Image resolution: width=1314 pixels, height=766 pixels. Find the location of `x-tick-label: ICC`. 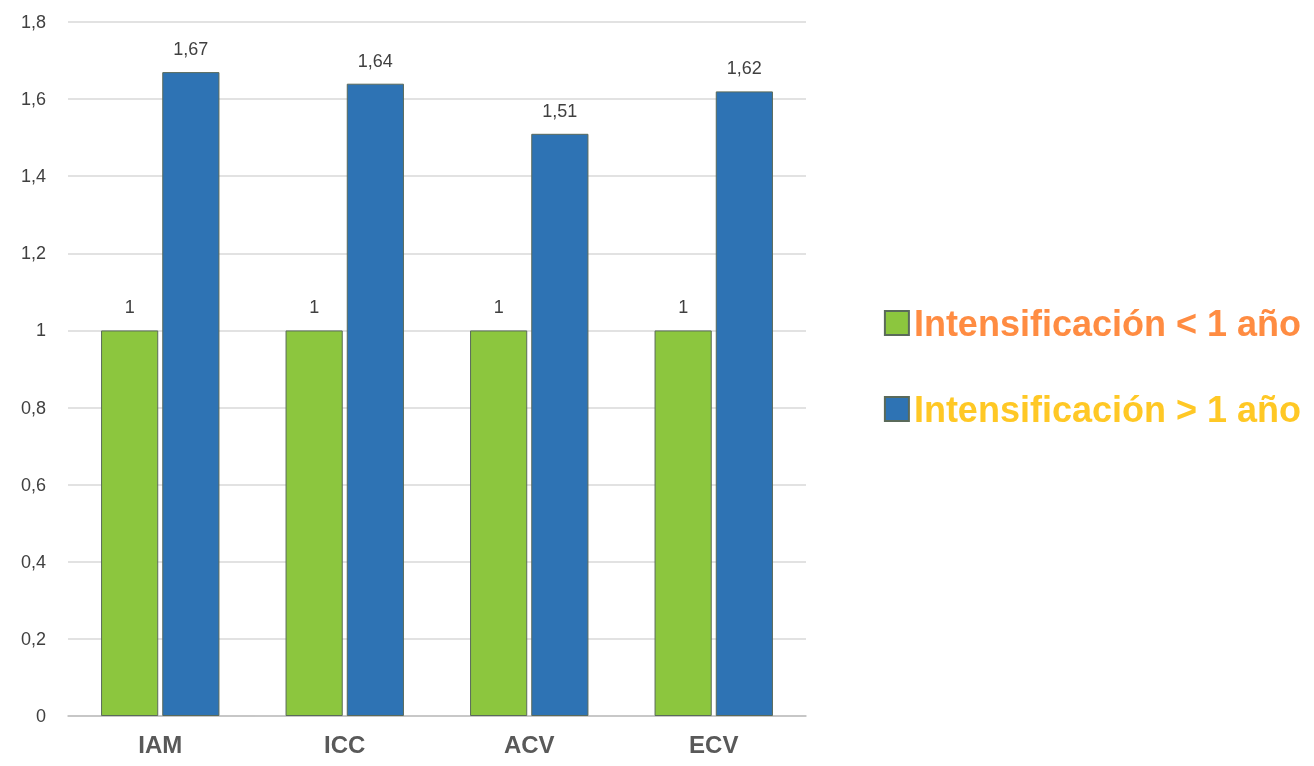

x-tick-label: ICC is located at coordinates (345, 744).